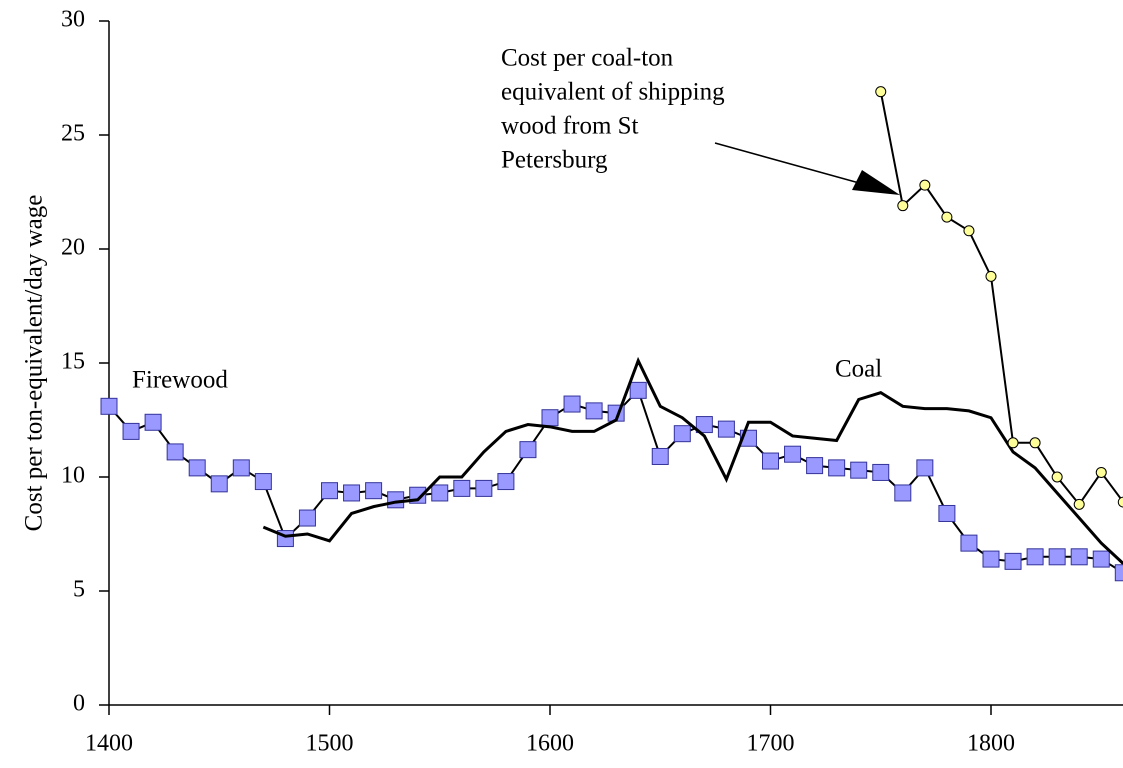 This screenshot has width=1123, height=768. What do you see at coordinates (858, 369) in the screenshot?
I see `series-label: Coal` at bounding box center [858, 369].